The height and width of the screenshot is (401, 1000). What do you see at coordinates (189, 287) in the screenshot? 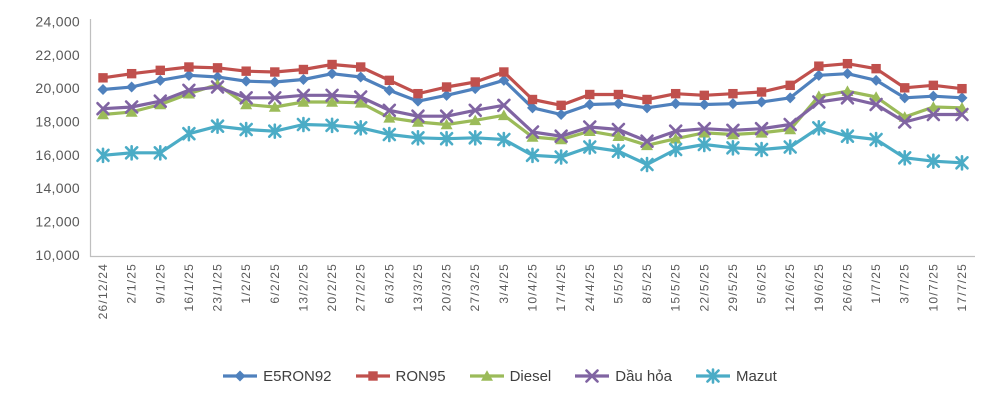
I see `x-tick-label: 16/1/25` at bounding box center [189, 287].